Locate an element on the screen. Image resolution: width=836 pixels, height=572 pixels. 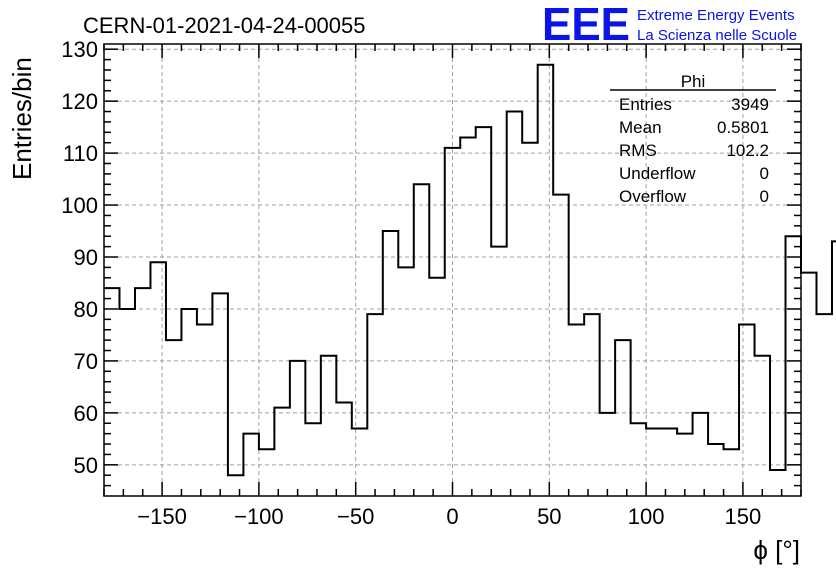
y-tick-label: 130 is located at coordinates (79, 49).